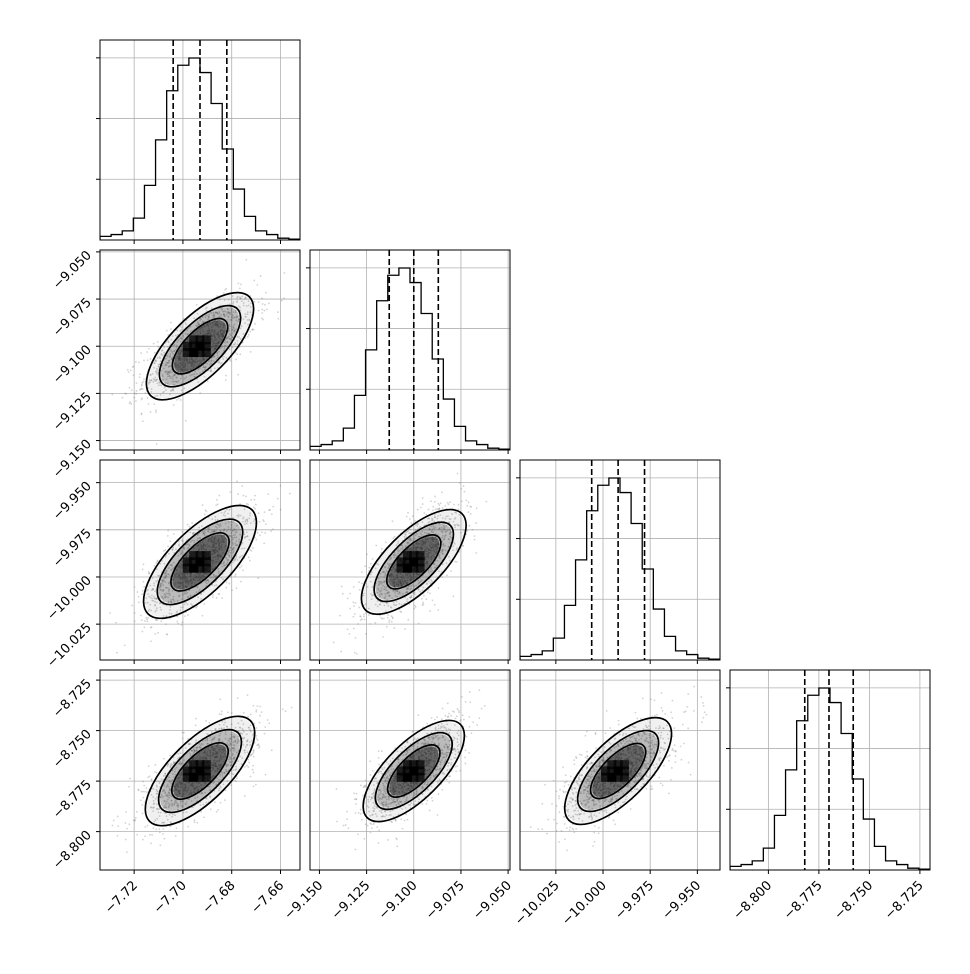 This screenshot has width=970, height=974. What do you see at coordinates (69, 645) in the screenshot?
I see `y-tick-label: −10.025` at bounding box center [69, 645].